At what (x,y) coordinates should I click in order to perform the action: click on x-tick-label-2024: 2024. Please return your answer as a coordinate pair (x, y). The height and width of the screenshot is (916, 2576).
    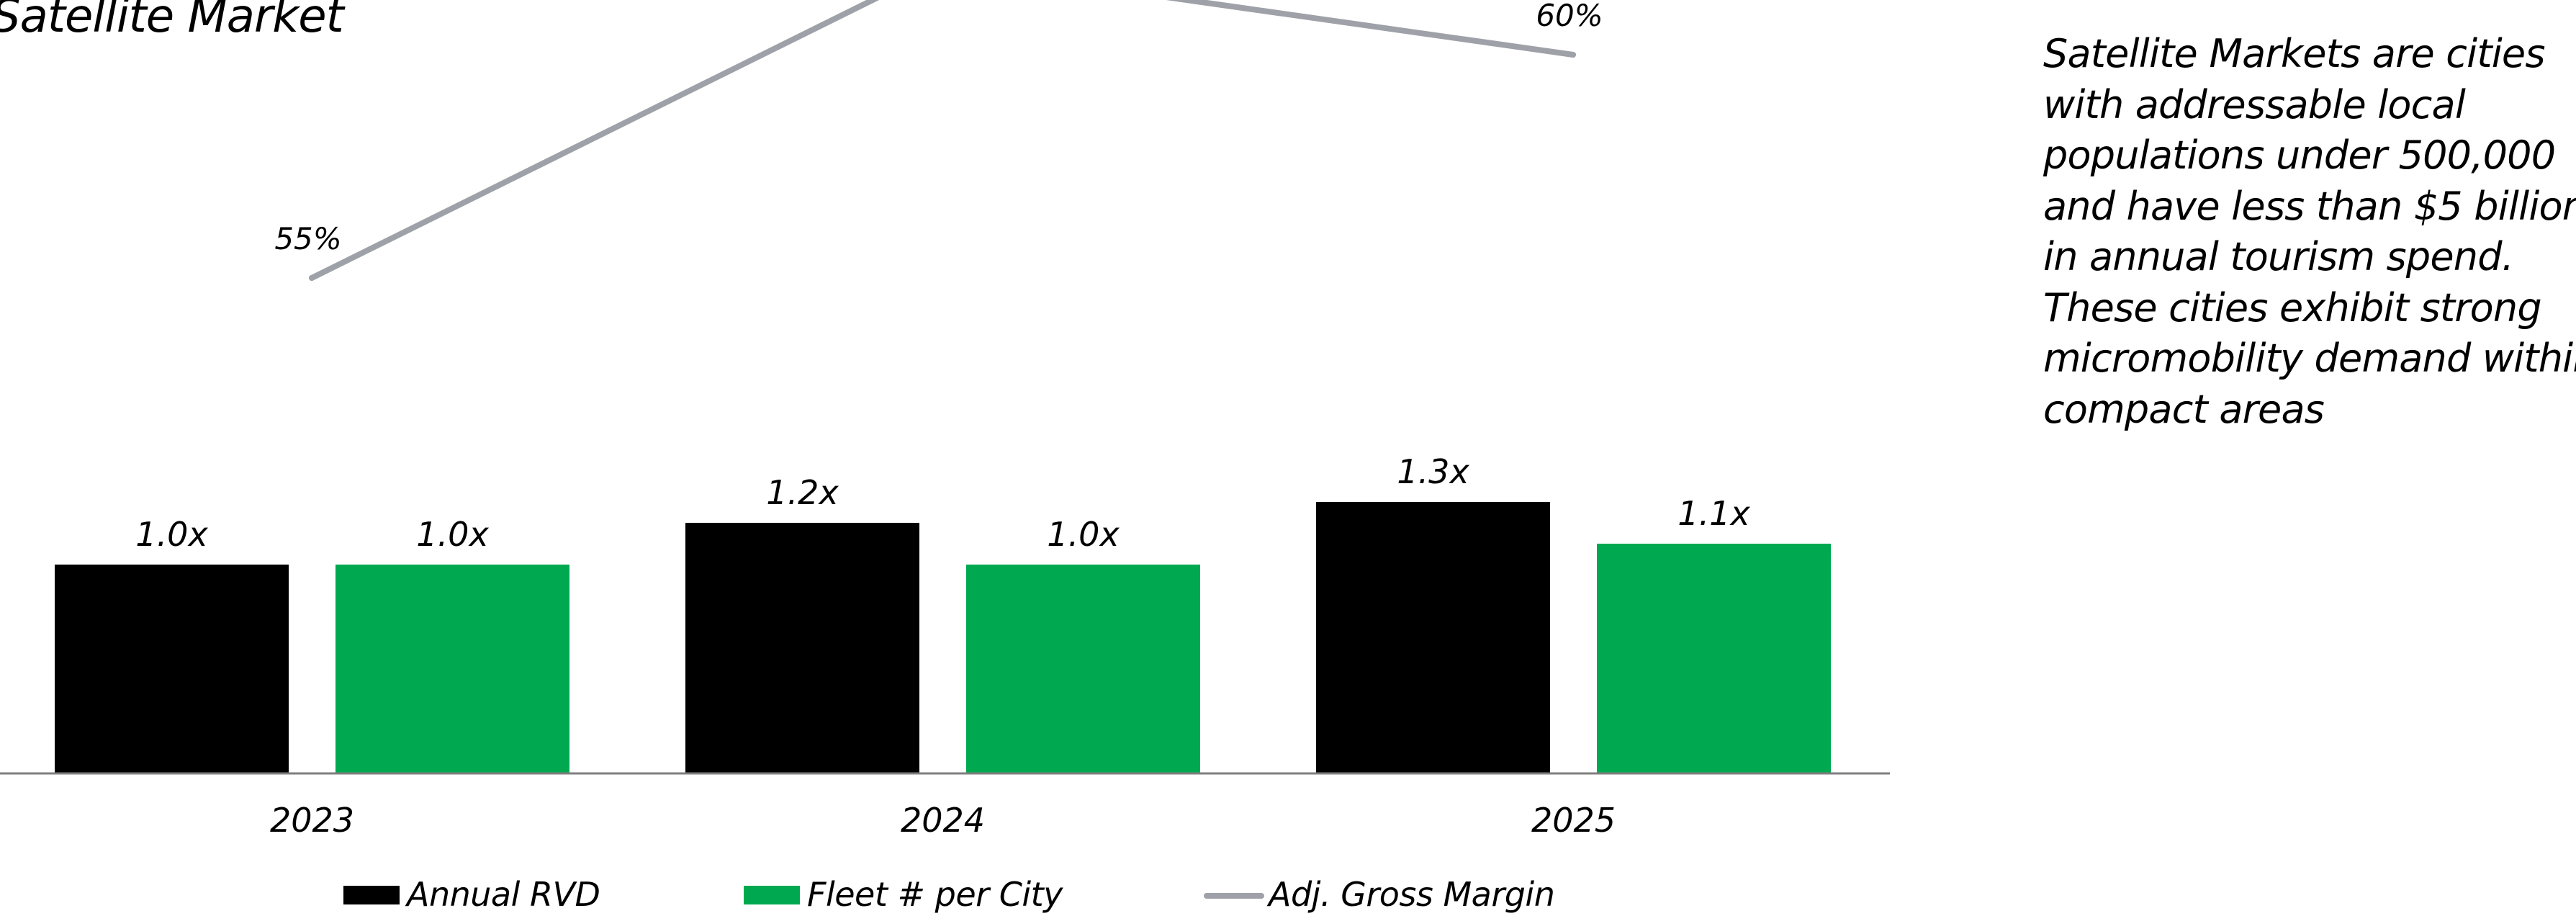
    Looking at the image, I should click on (943, 820).